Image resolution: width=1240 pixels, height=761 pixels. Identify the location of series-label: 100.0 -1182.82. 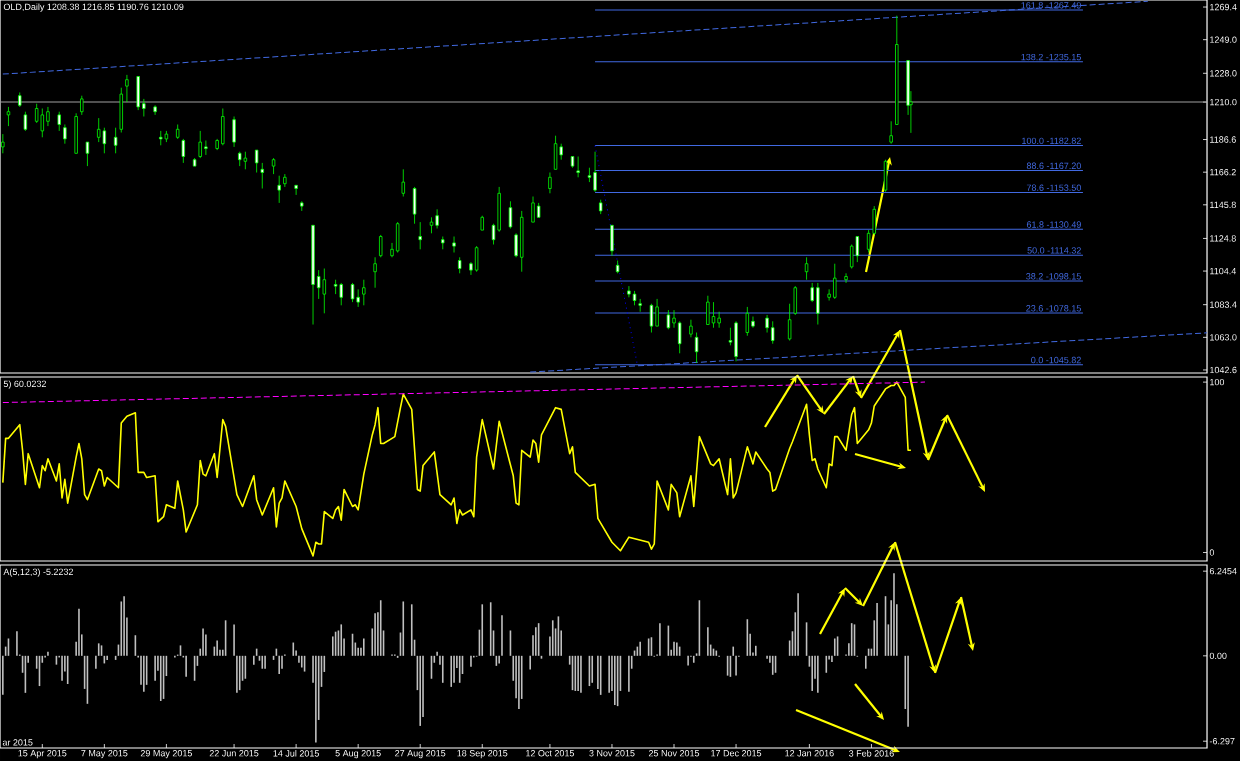
(1051, 140).